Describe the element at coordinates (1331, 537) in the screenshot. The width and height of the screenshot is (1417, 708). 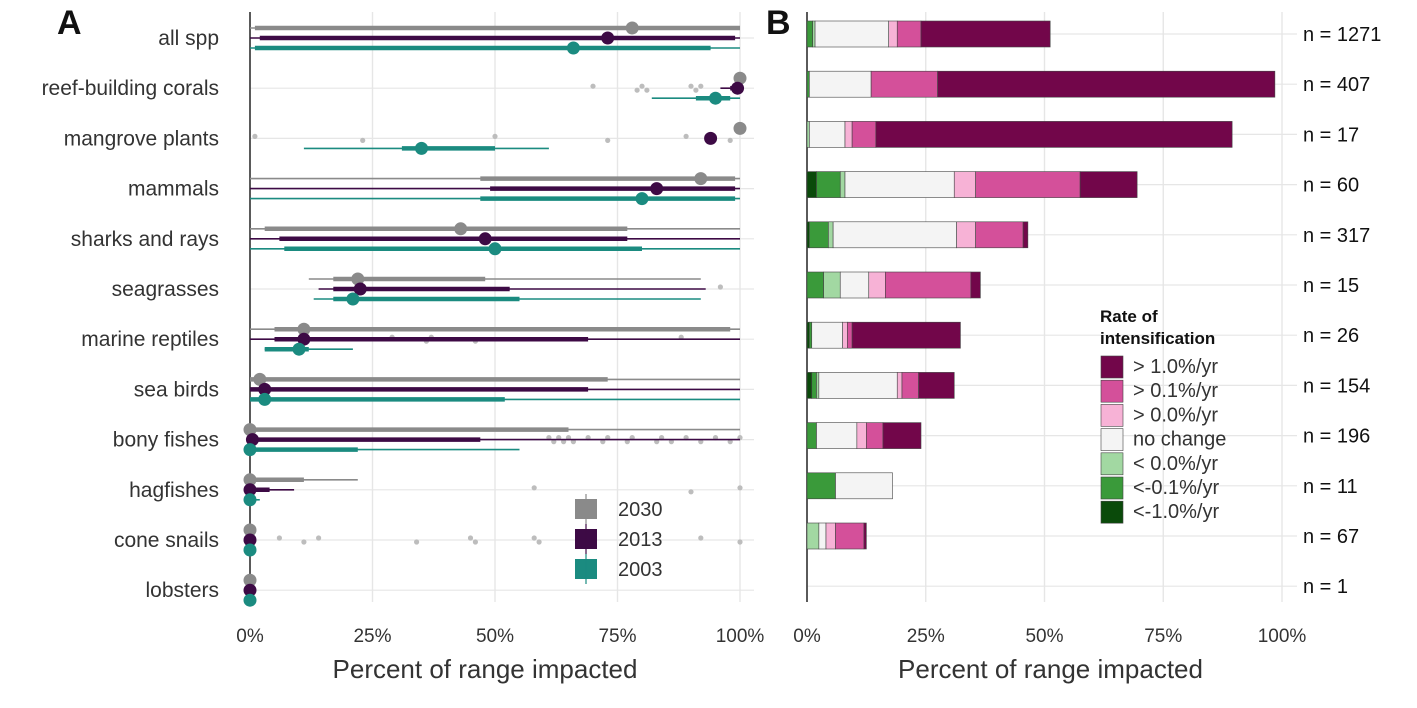
I see `panel-b-n-label: n = 67` at that location.